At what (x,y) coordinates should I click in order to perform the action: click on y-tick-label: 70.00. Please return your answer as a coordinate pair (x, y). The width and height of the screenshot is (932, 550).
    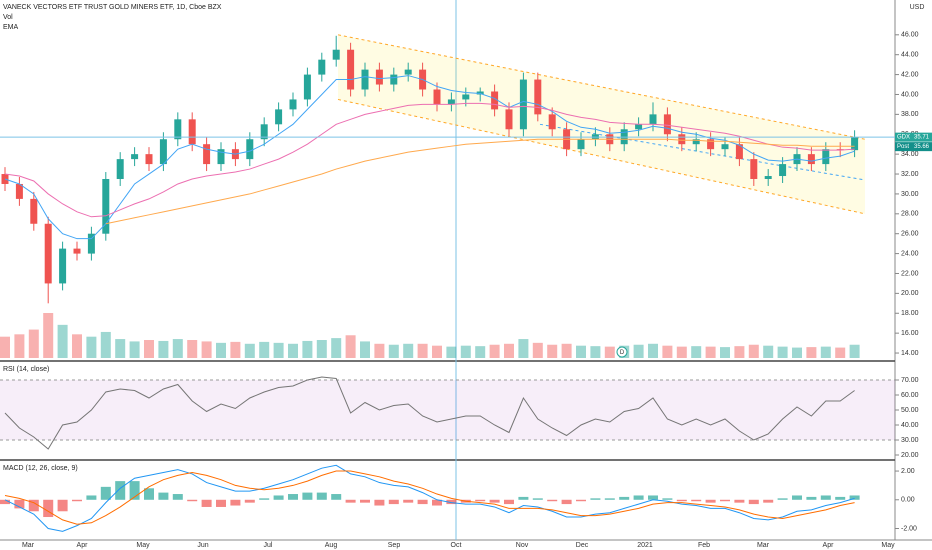
    Looking at the image, I should click on (910, 380).